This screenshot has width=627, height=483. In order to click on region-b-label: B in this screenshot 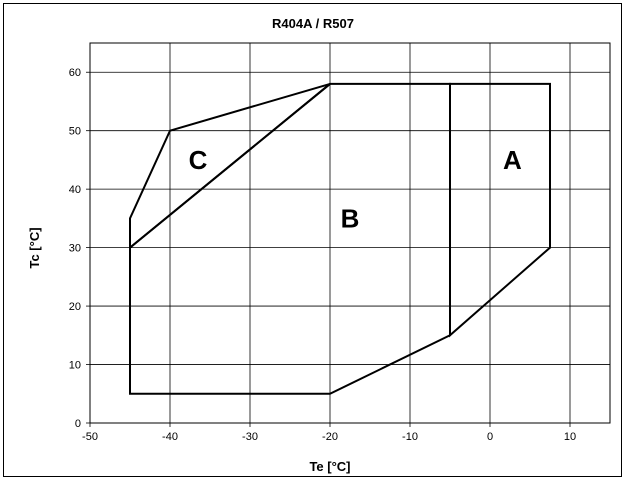, I will do `click(350, 218)`.